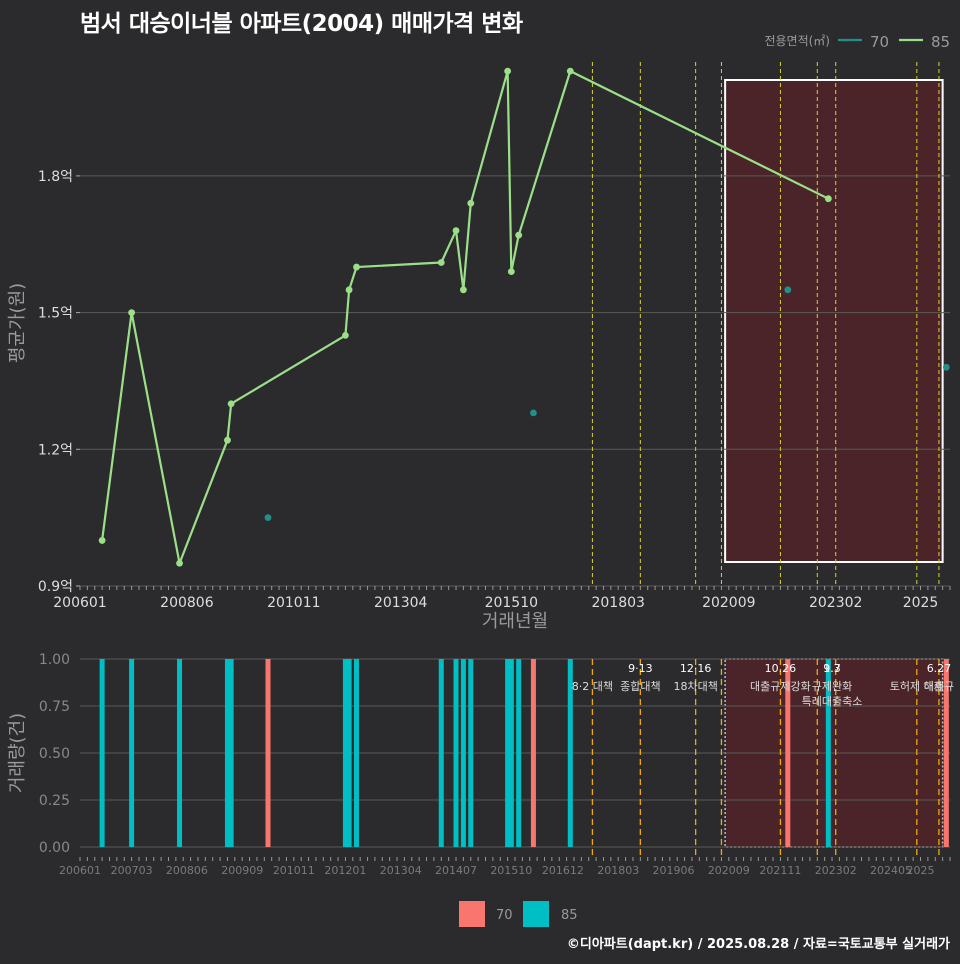 The image size is (960, 964). I want to click on y-tick-label: 1.5억, so click(55, 314).